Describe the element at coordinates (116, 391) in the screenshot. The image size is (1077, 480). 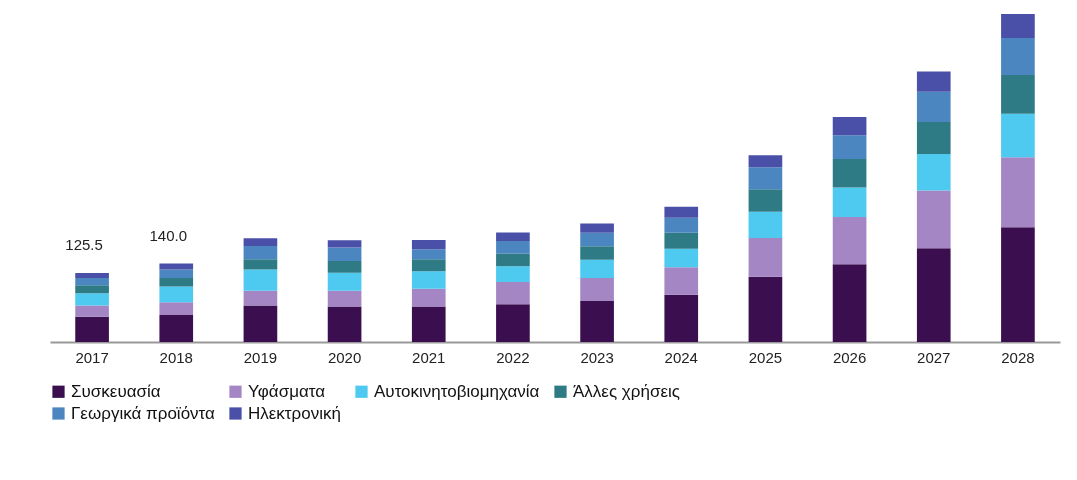
I see `legend-label: Συσκευασία` at that location.